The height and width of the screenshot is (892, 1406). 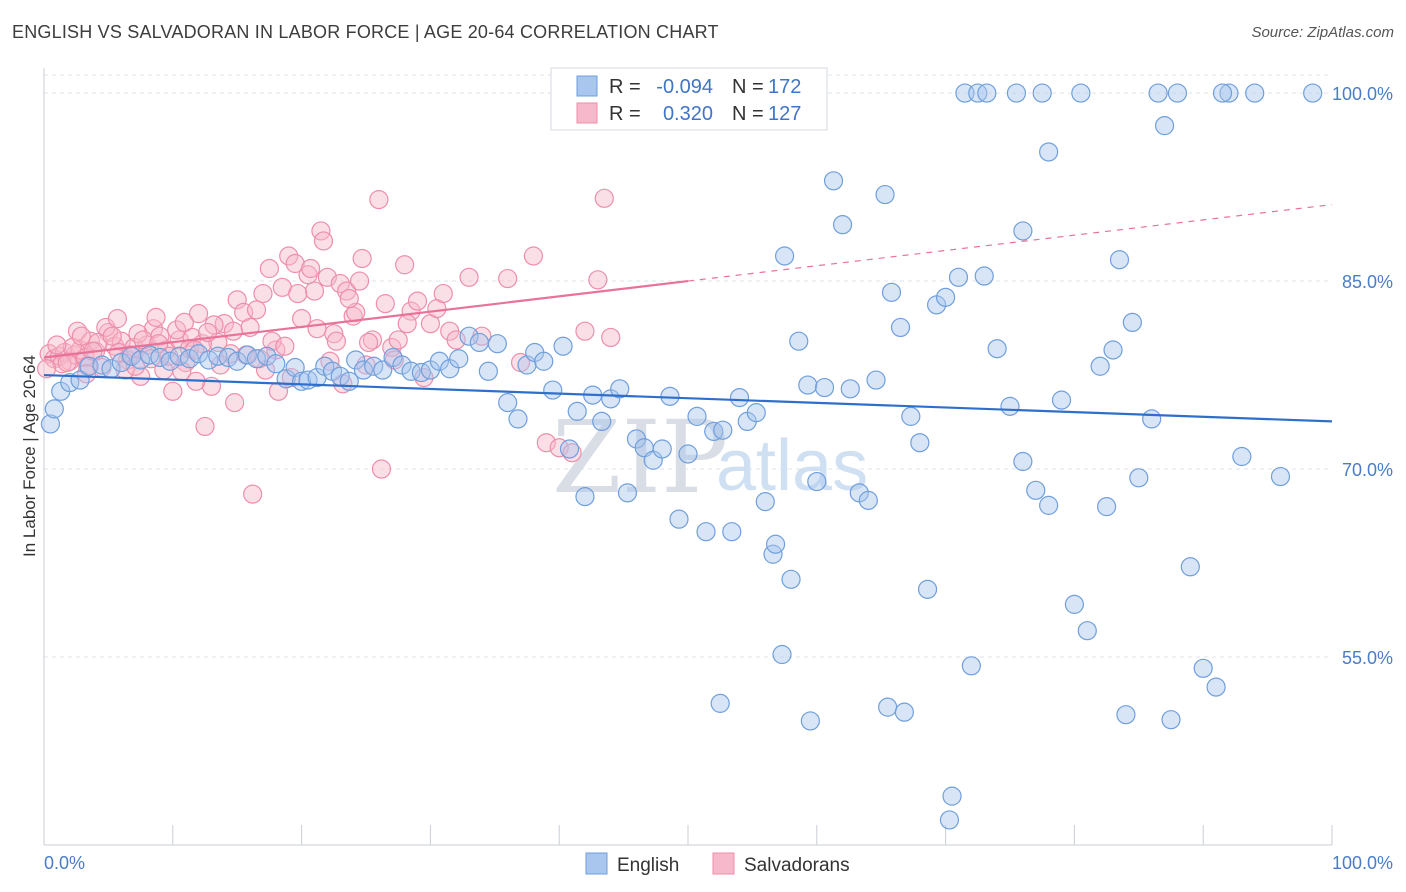 What do you see at coordinates (688, 398) in the screenshot?
I see `english-trend-line` at bounding box center [688, 398].